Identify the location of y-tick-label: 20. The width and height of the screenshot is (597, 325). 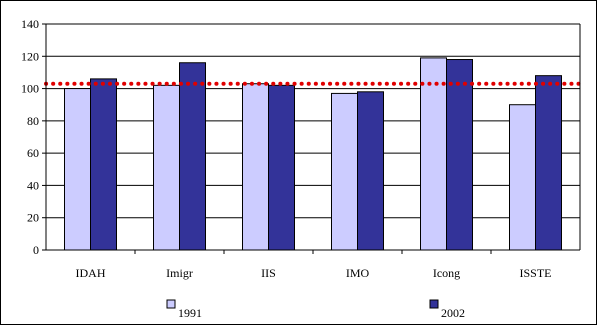
(33, 218).